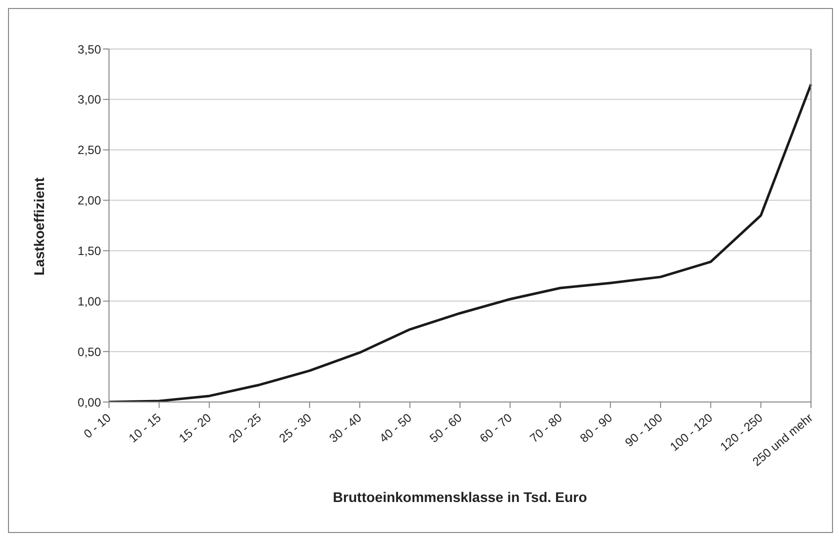 The image size is (839, 539). Describe the element at coordinates (38, 226) in the screenshot. I see `y-axis-title: Lastkoeffizient` at that location.